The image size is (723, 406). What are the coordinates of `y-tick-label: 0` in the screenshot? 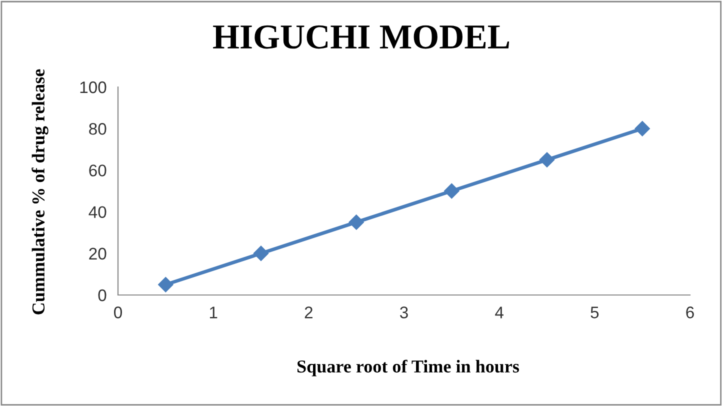 It's located at (102, 295).